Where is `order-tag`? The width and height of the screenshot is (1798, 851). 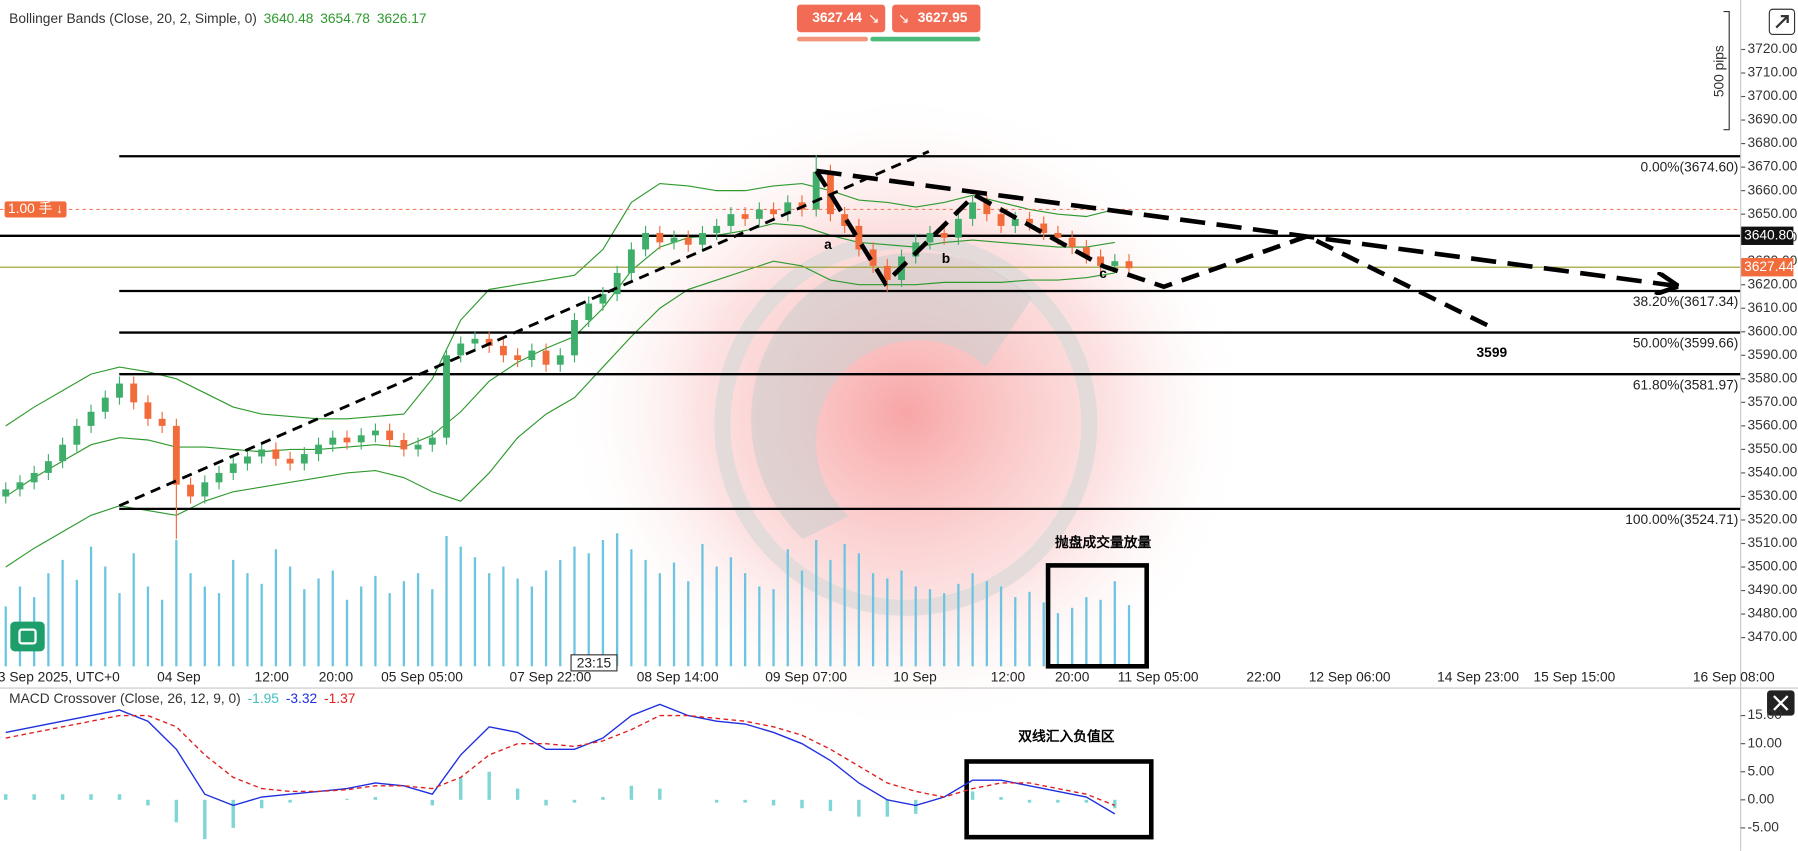 order-tag is located at coordinates (35, 209).